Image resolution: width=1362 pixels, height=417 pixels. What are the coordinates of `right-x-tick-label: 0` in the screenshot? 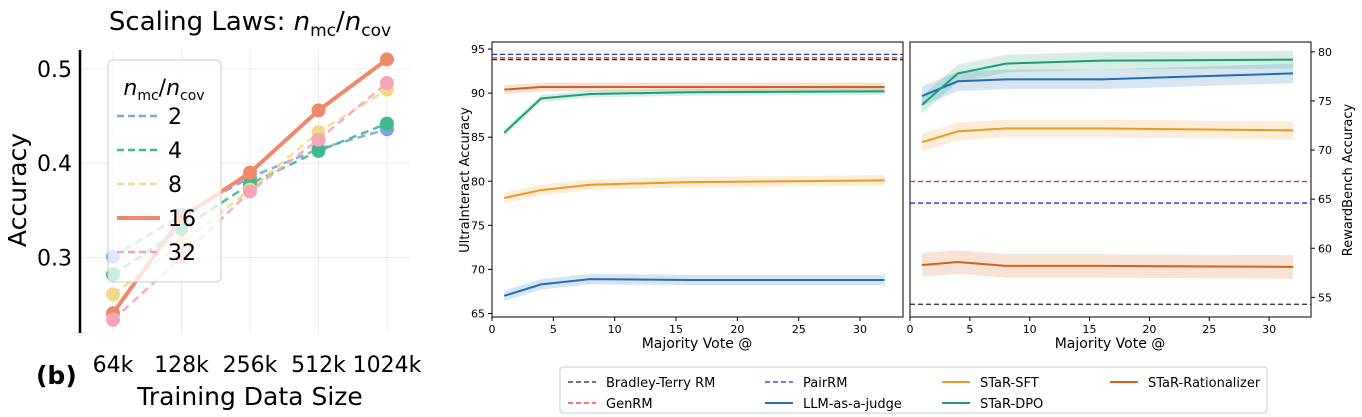 It's located at (910, 329).